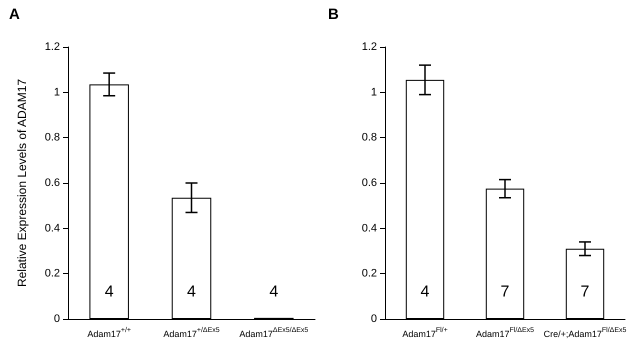 This screenshot has height=341, width=639. I want to click on chart-title: B, so click(333, 14).